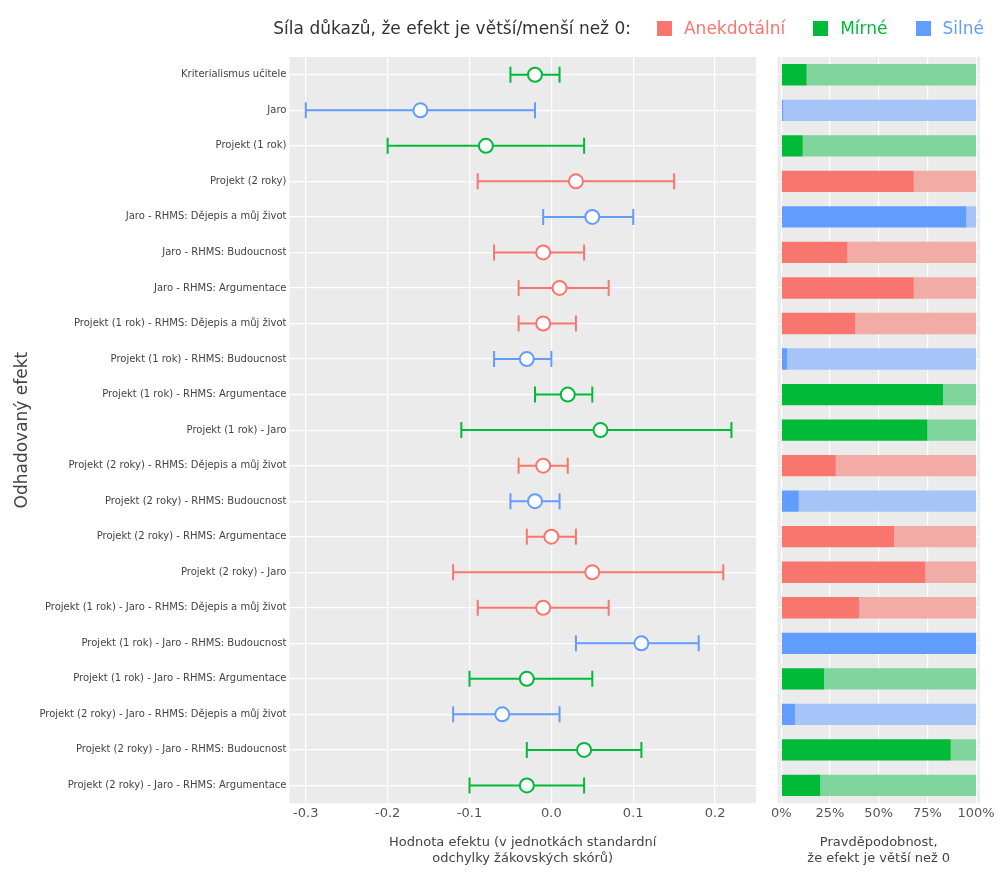 This screenshot has height=880, width=1006. Describe the element at coordinates (864, 28) in the screenshot. I see `text: Mírné` at that location.